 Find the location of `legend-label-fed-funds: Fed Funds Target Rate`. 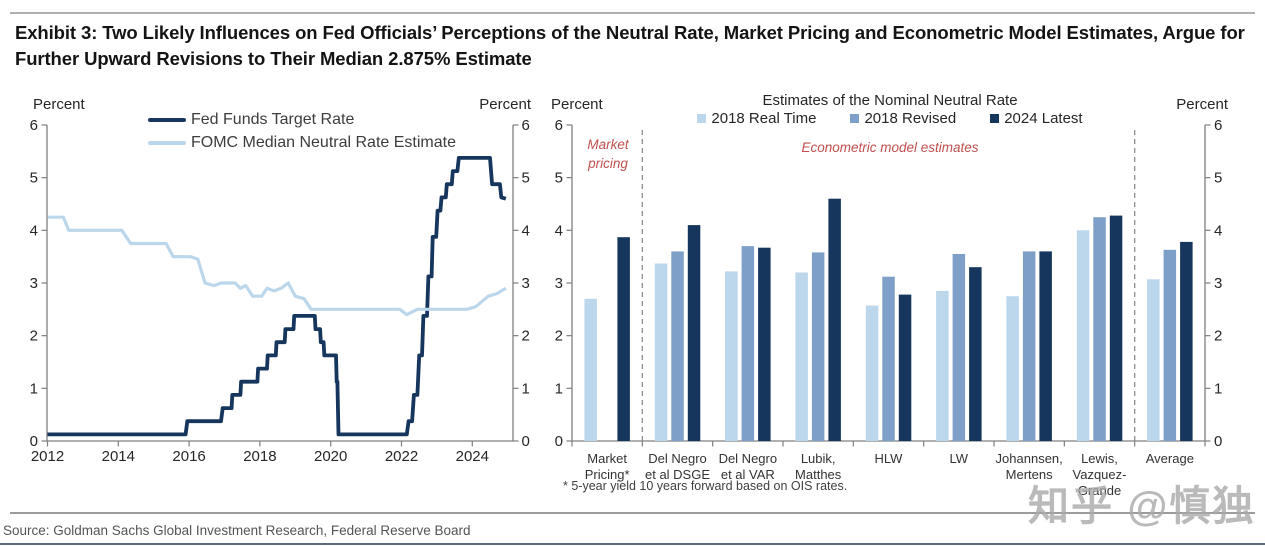

legend-label-fed-funds: Fed Funds Target Rate is located at coordinates (273, 119).